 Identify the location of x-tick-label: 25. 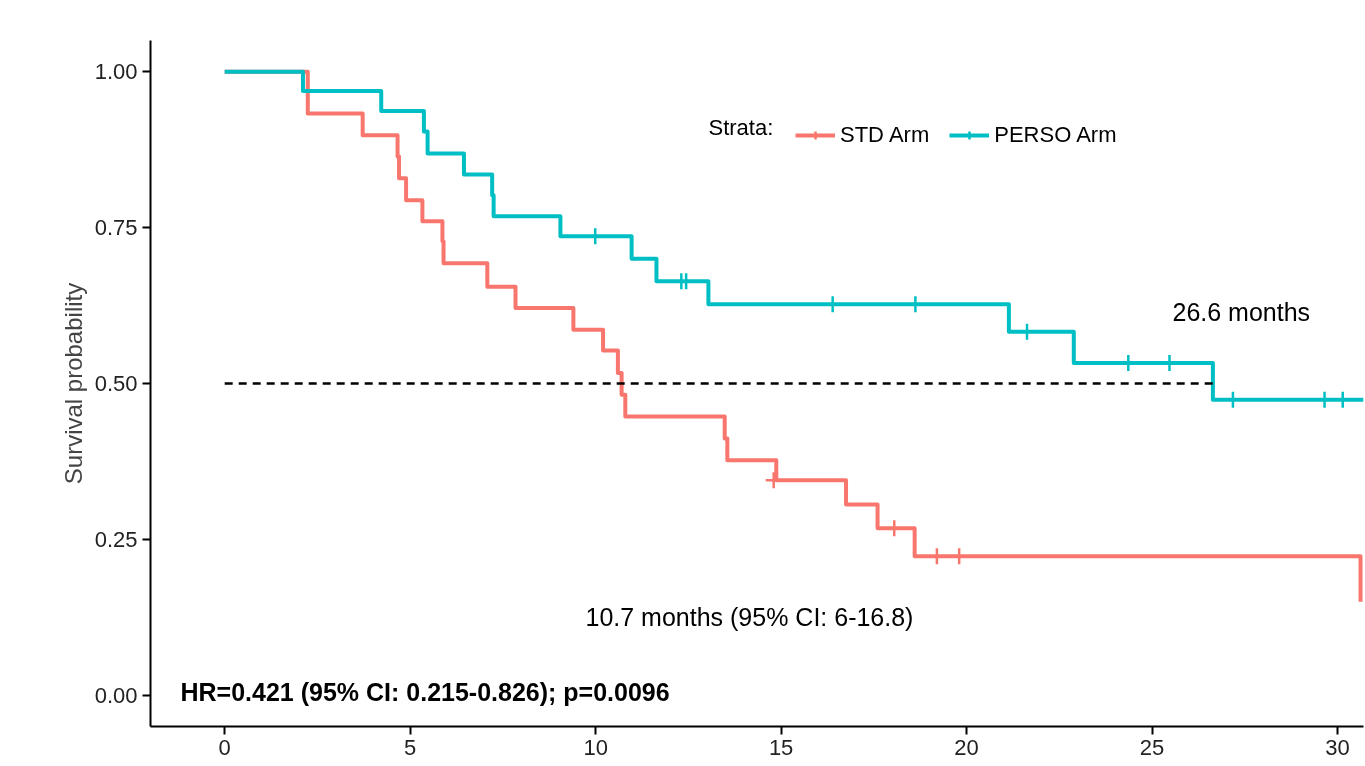
(1152, 747).